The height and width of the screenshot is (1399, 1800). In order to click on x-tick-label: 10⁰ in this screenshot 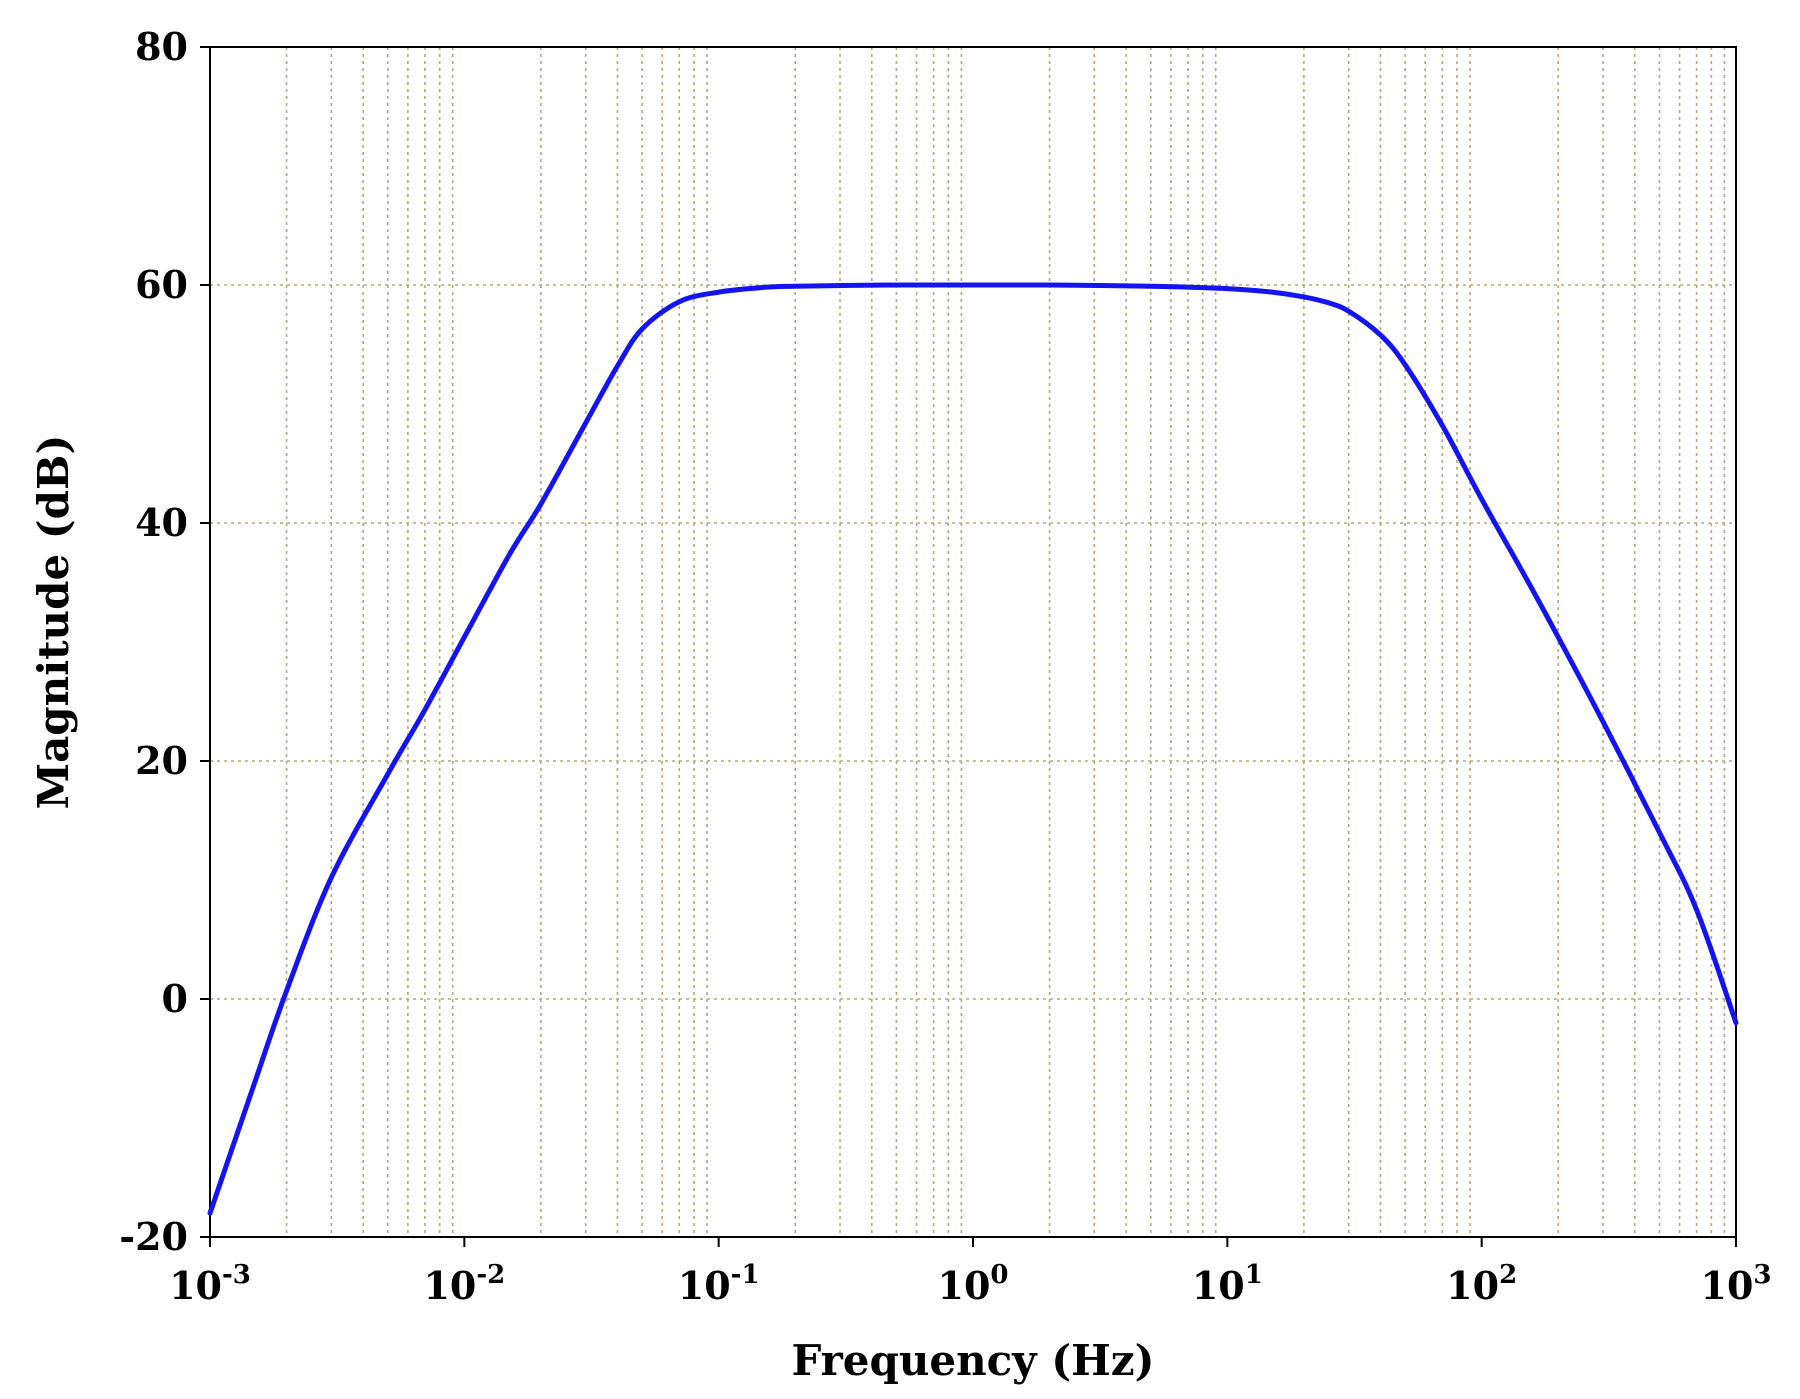, I will do `click(973, 1284)`.